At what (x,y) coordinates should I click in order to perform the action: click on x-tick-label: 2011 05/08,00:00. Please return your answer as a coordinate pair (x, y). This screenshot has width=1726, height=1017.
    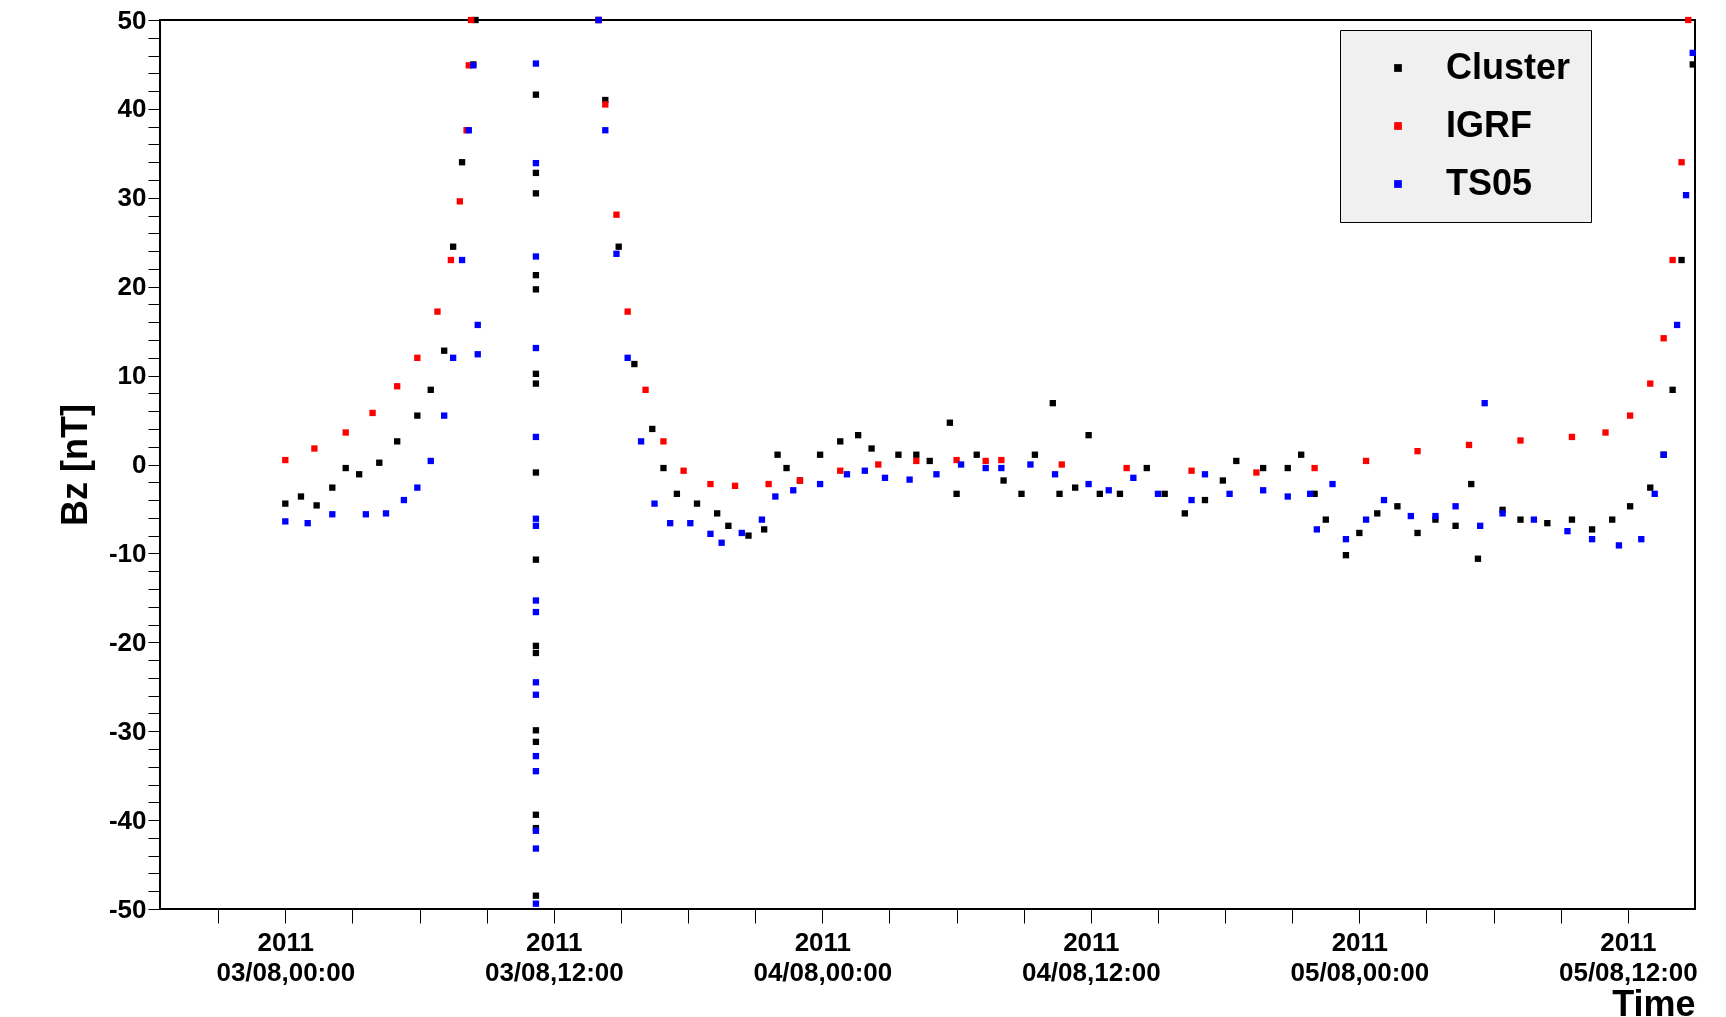
    Looking at the image, I should click on (1360, 956).